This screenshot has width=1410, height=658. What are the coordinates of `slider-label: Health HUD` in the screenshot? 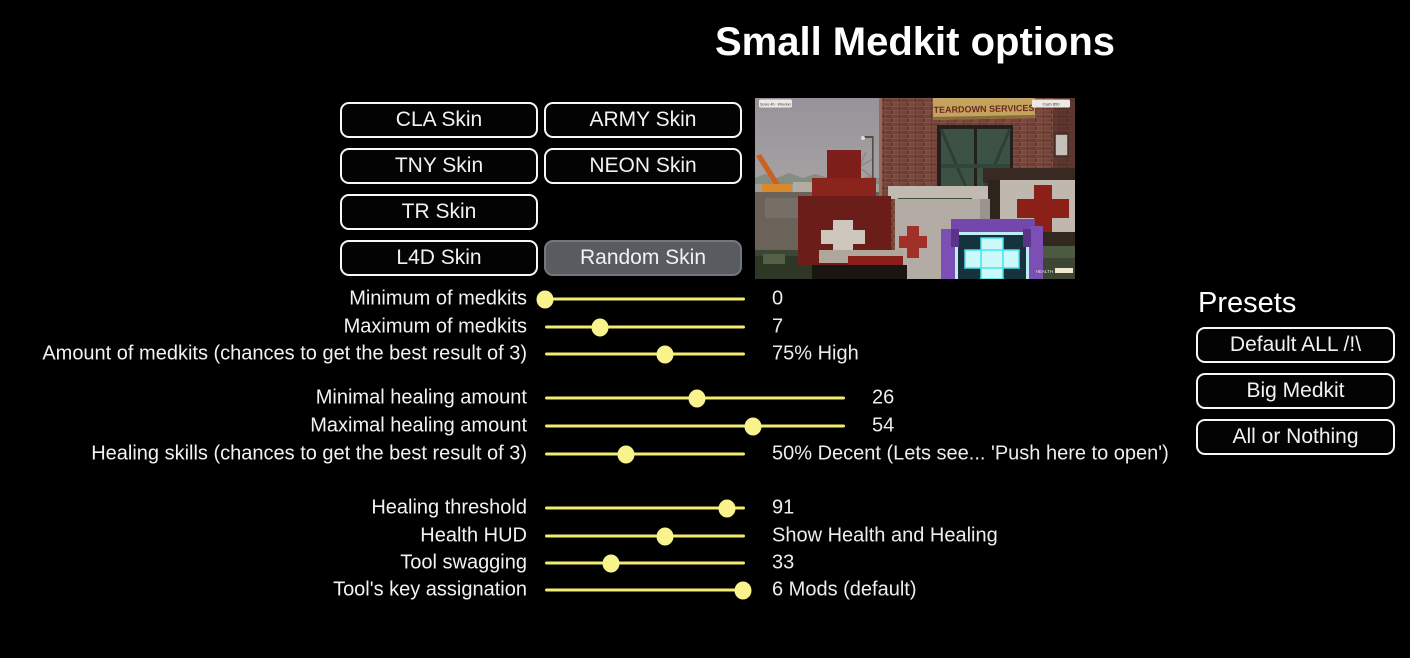 It's located at (473, 535).